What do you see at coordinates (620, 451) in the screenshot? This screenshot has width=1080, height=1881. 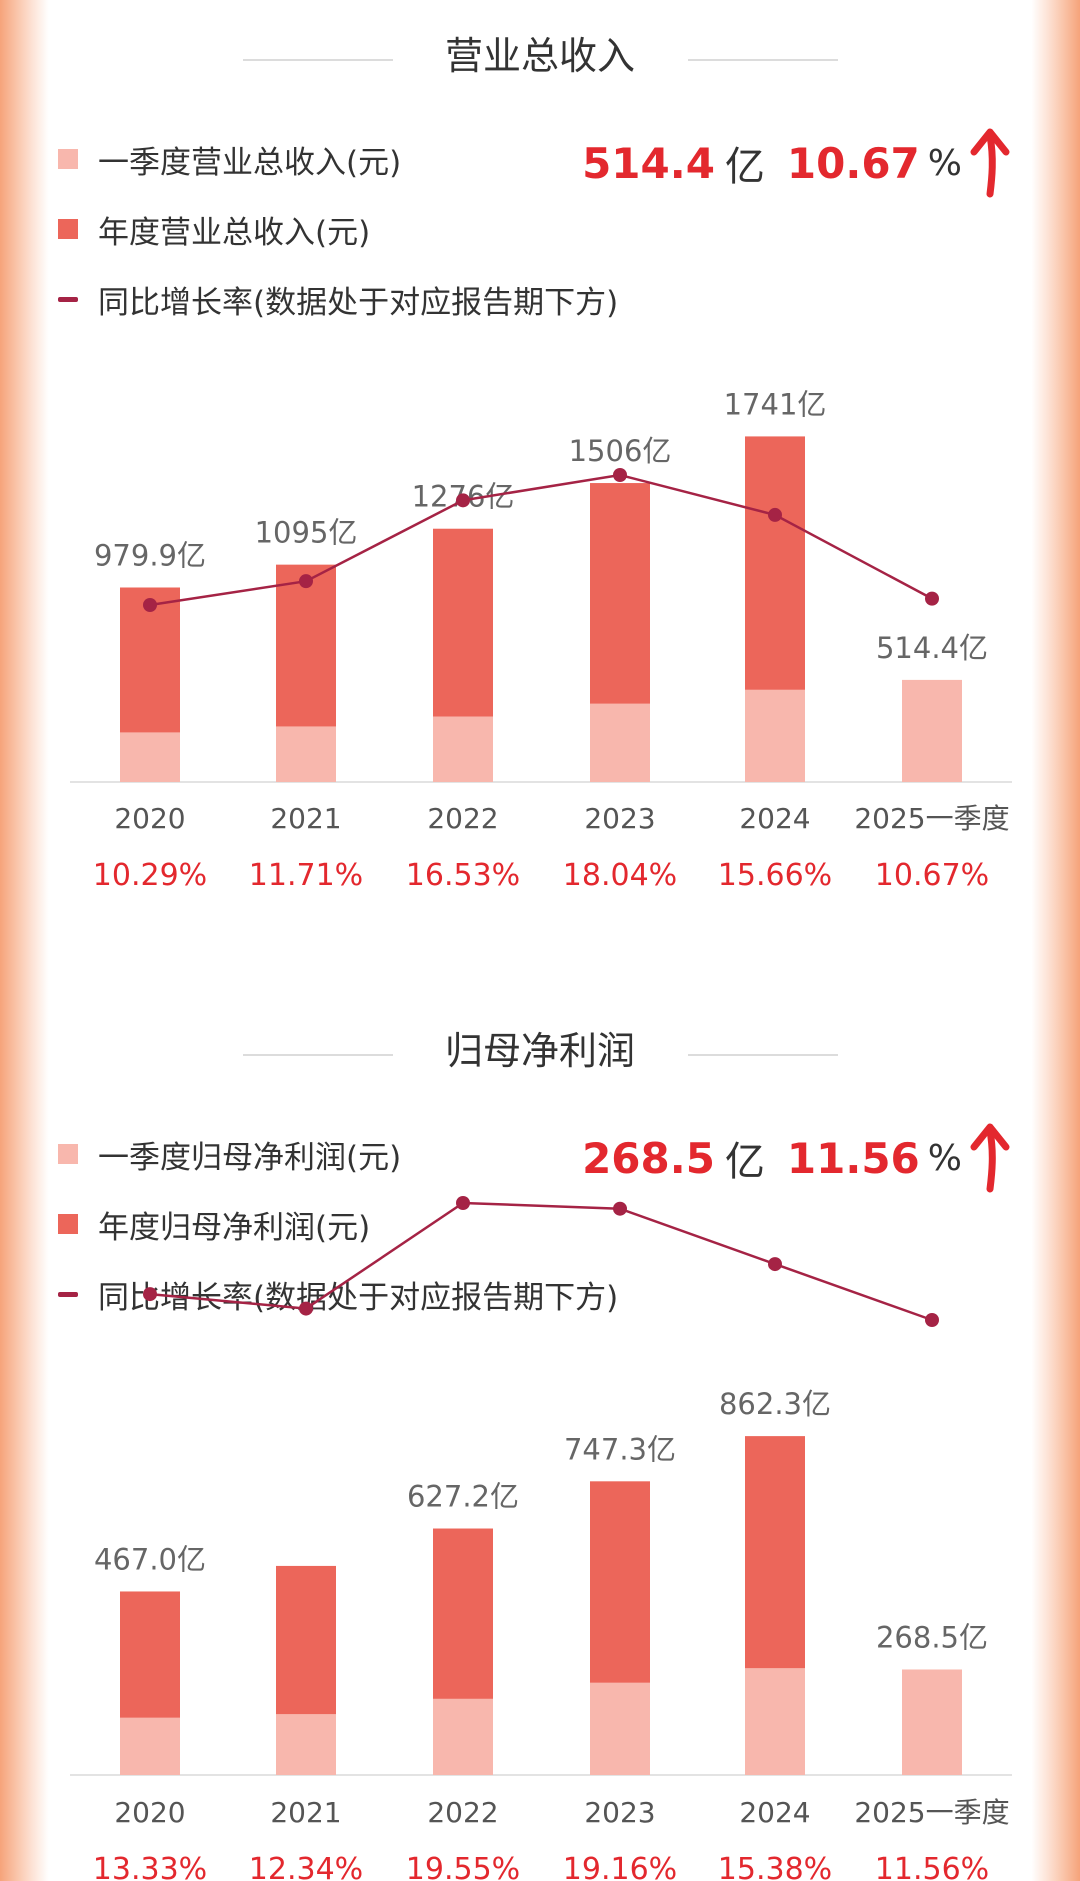 I see `value-label: 1506亿` at bounding box center [620, 451].